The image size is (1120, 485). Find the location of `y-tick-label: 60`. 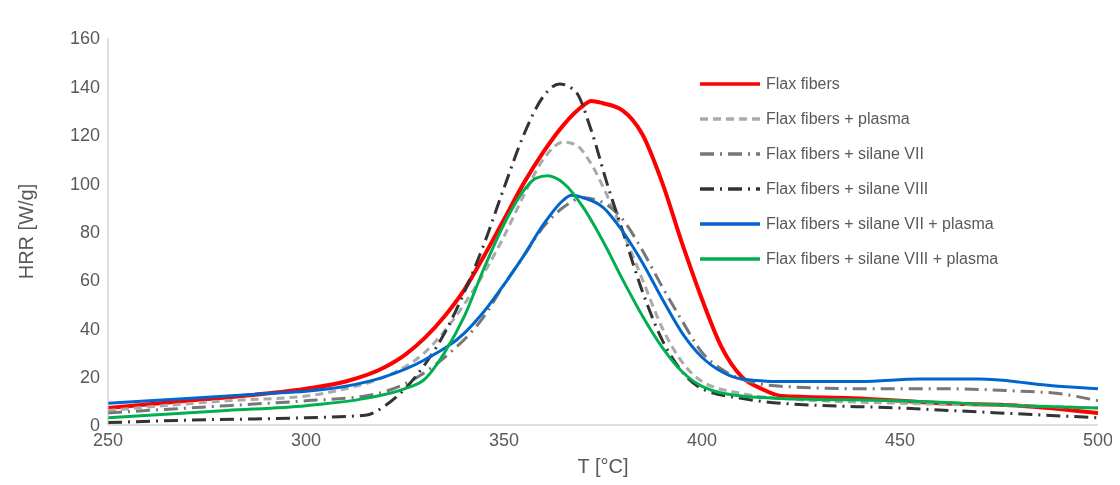

y-tick-label: 60 is located at coordinates (89, 280).